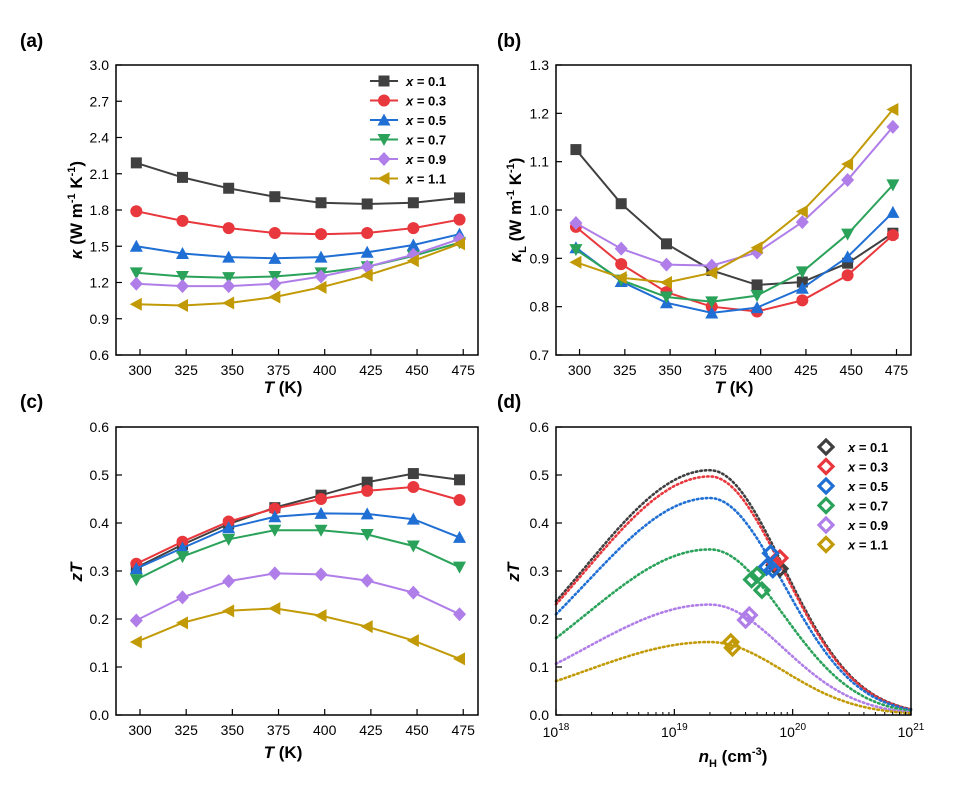  What do you see at coordinates (325, 370) in the screenshot?
I see `panel-a-x-tick-label: 400` at bounding box center [325, 370].